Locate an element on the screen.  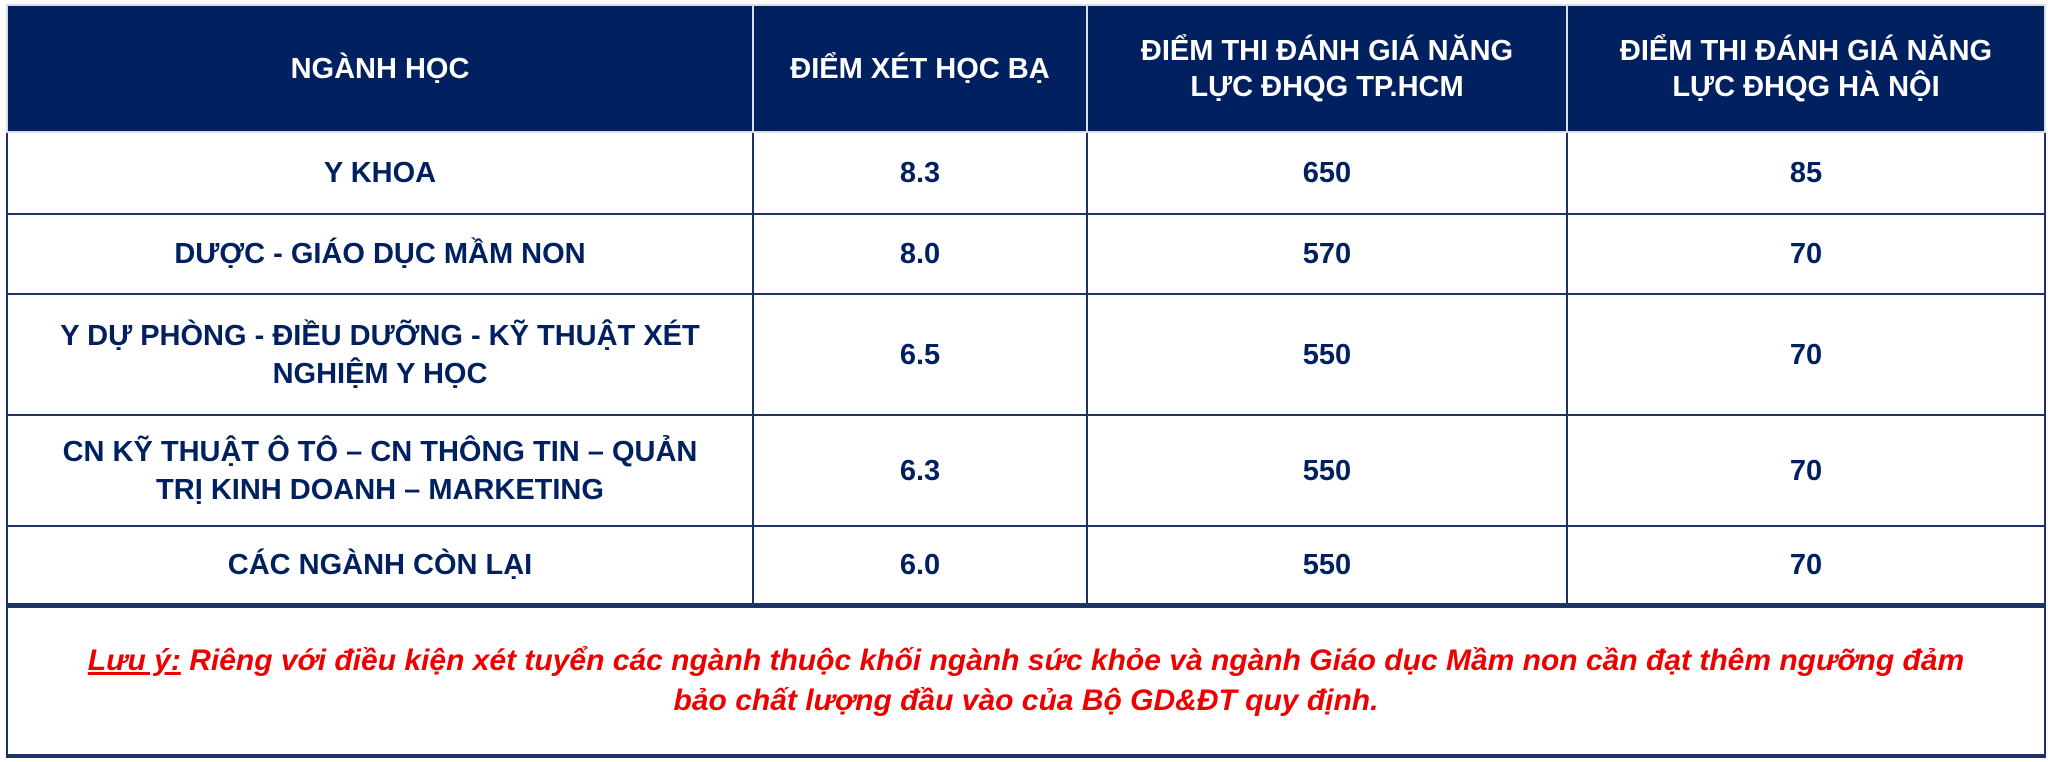
header-hocba: ĐIỂM XÉT HỌC BẠ is located at coordinates (920, 68).